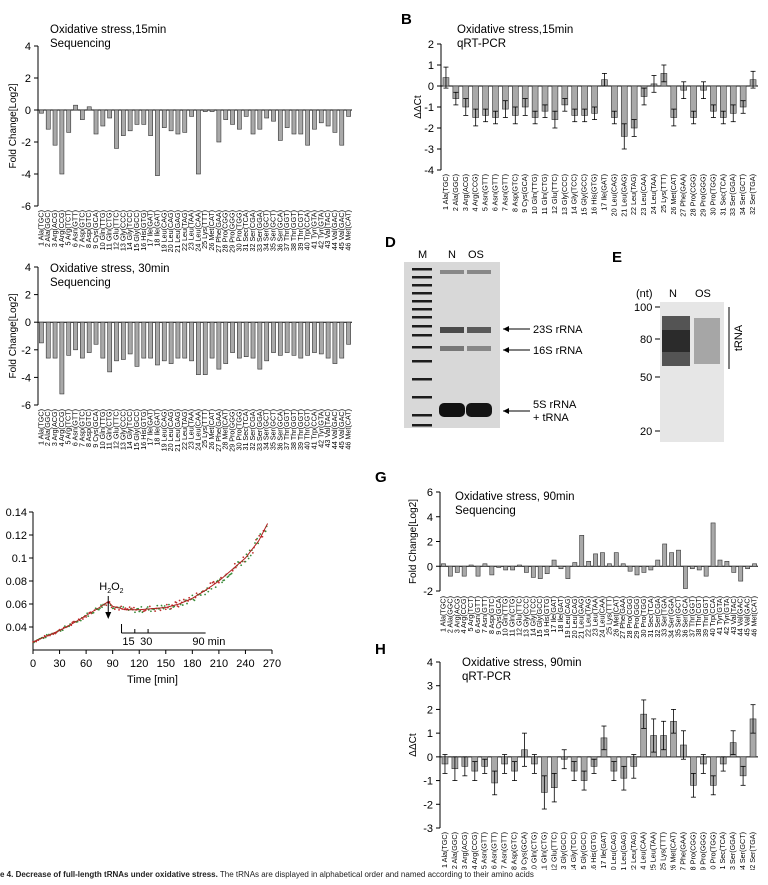  What do you see at coordinates (653, 194) in the screenshot?
I see `x-tick-label: 24 Leu(TAA)` at bounding box center [653, 194].